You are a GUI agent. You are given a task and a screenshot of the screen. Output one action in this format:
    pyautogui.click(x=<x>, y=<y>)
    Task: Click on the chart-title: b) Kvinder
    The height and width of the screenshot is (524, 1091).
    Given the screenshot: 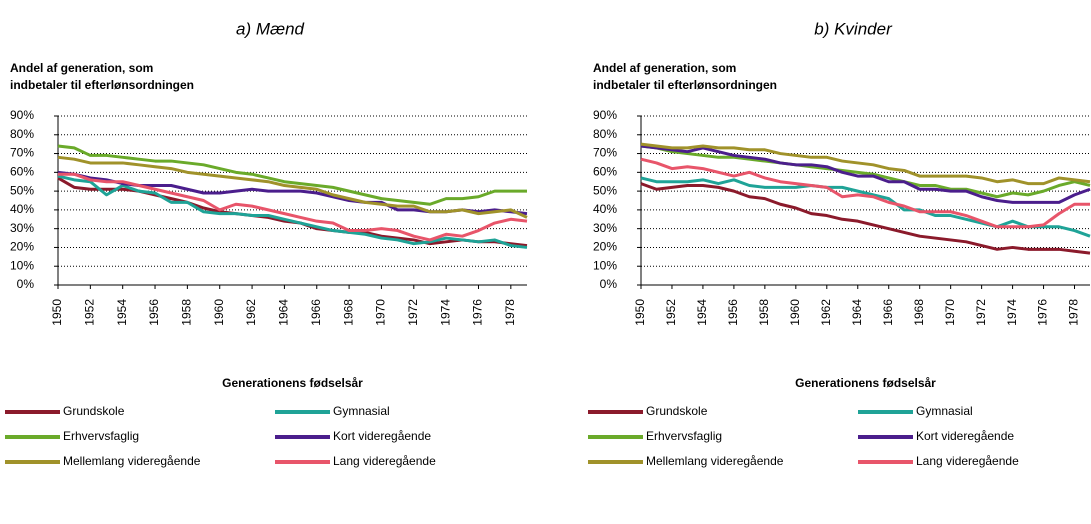 What is the action you would take?
    pyautogui.click(x=853, y=28)
    